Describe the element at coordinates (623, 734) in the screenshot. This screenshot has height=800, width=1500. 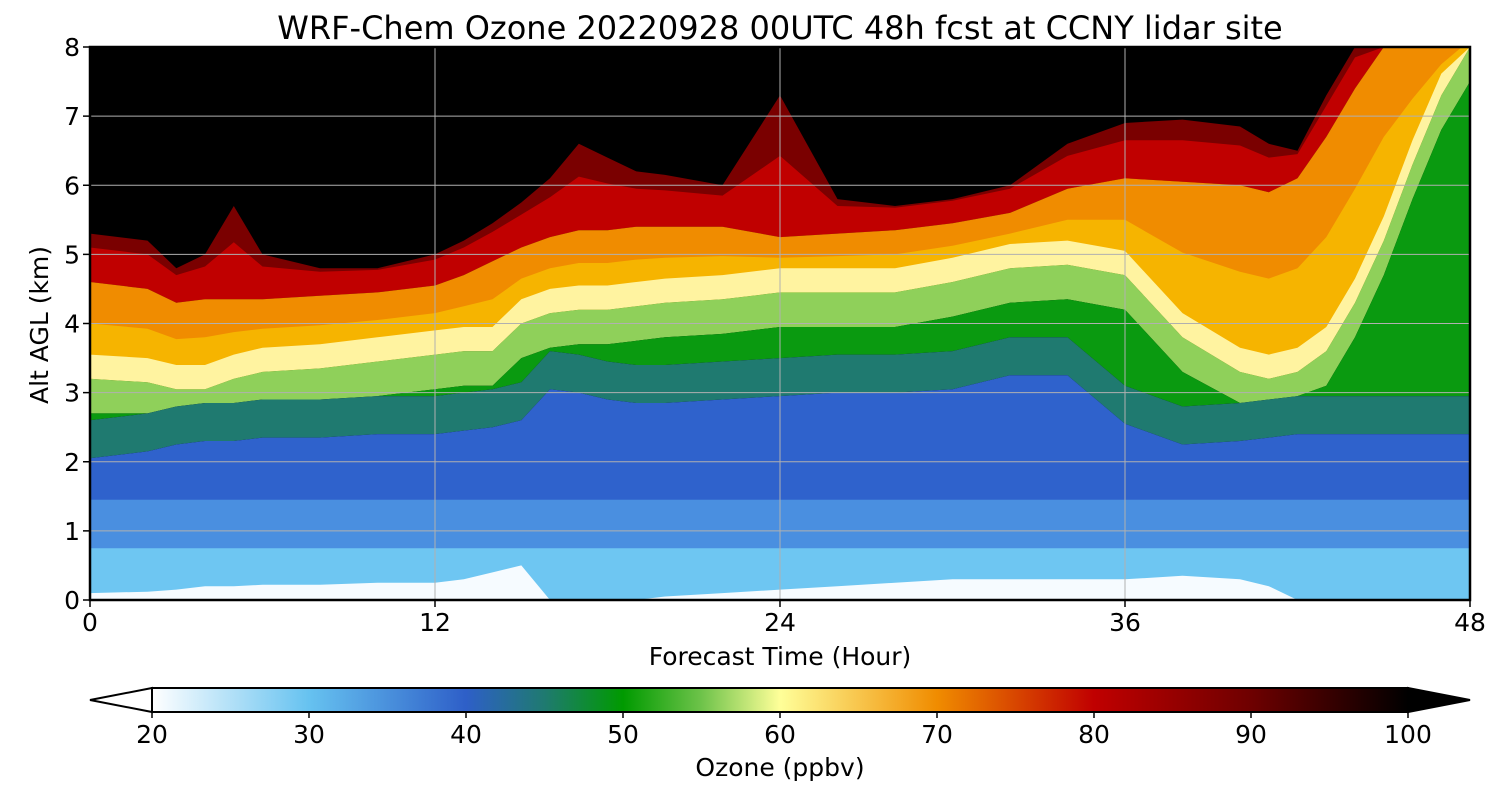
I see `colorbar-tick-label: 50` at that location.